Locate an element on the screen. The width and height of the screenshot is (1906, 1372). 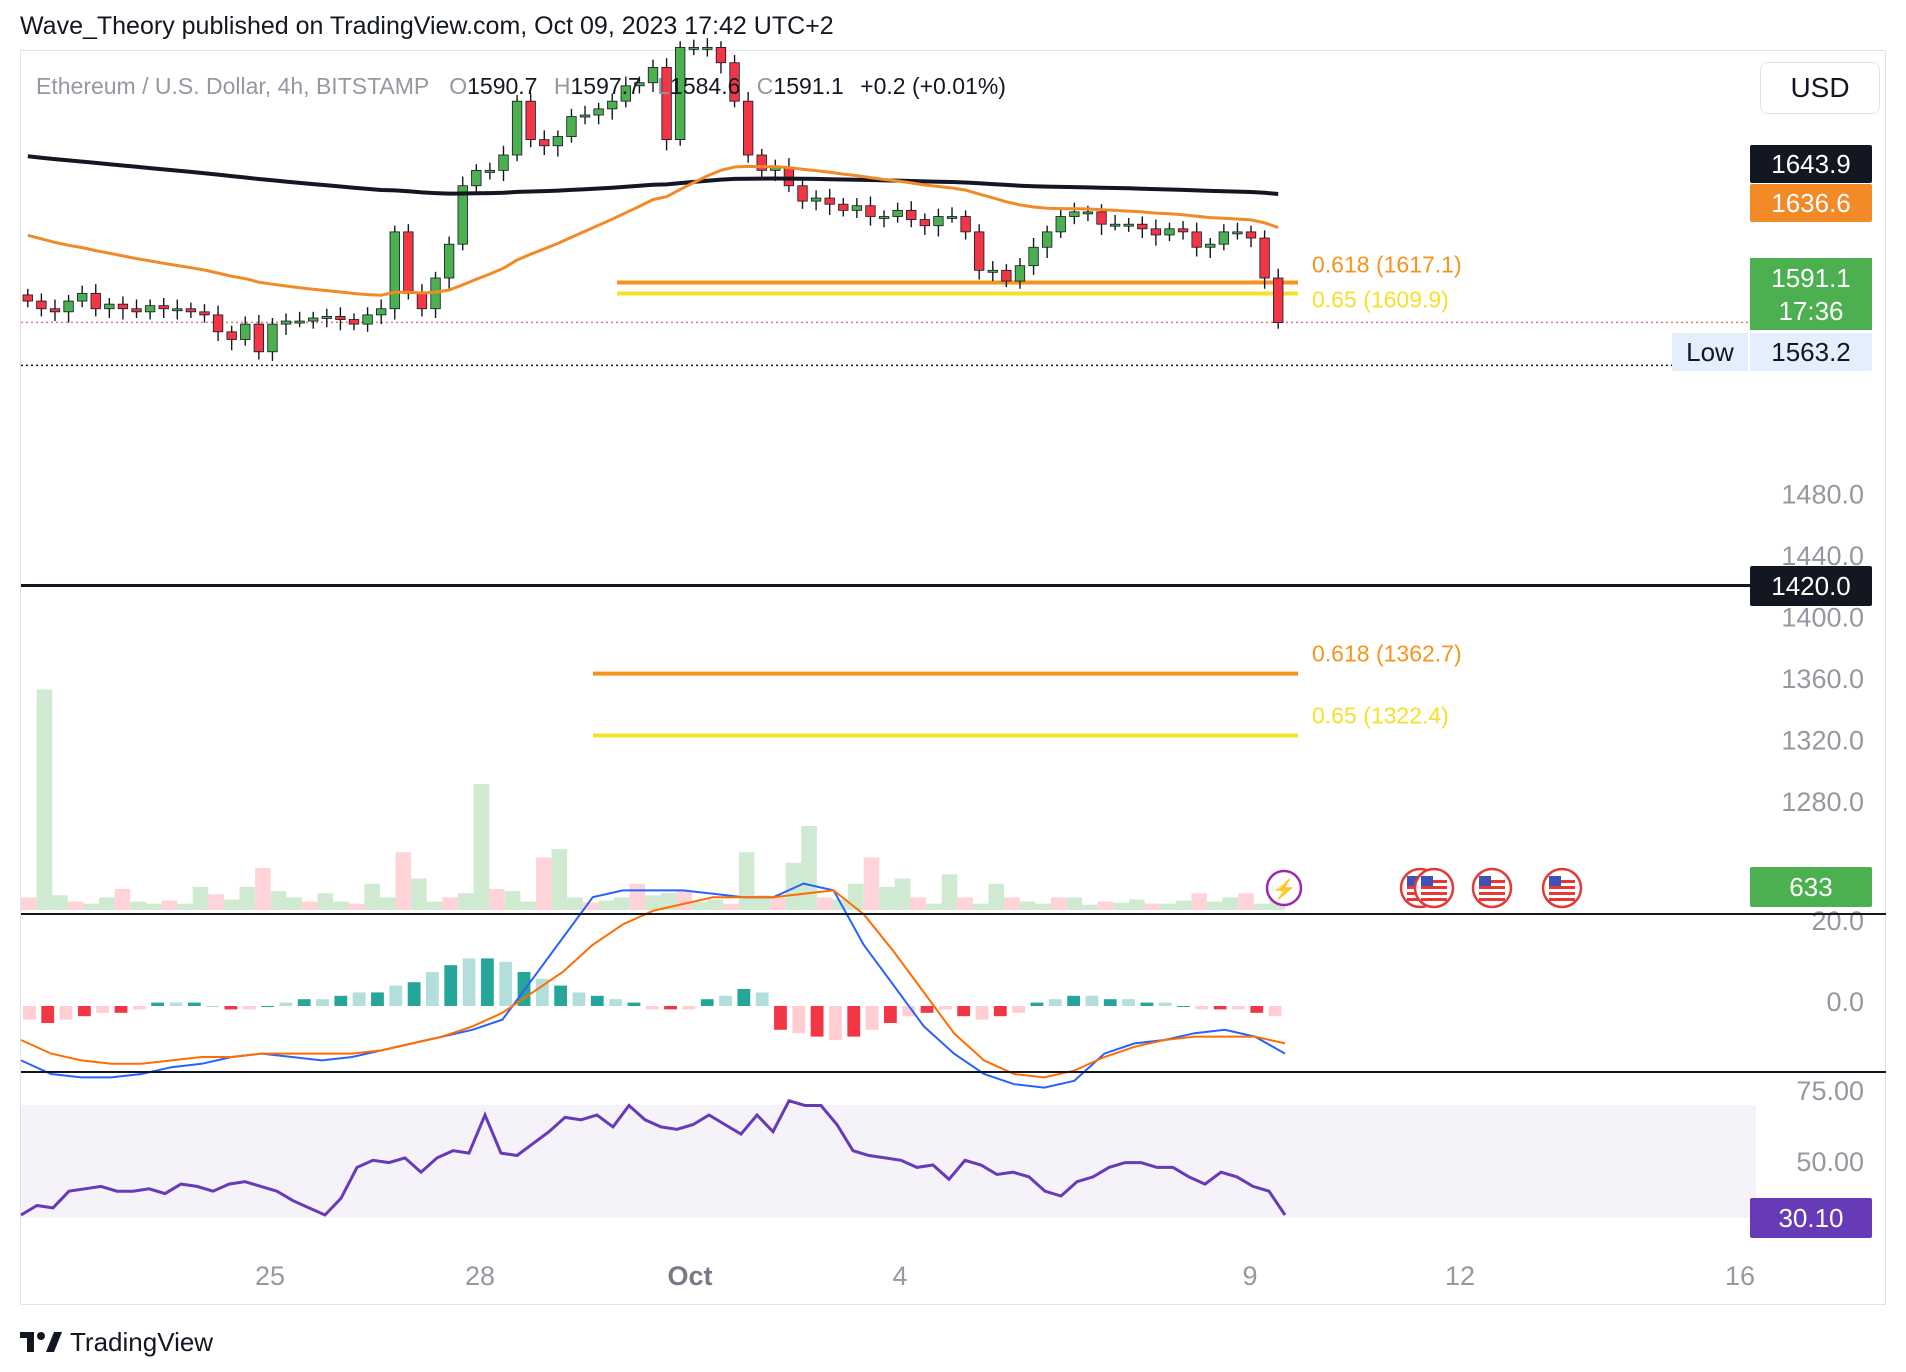
ema50-price-tag is located at coordinates (1811, 203).